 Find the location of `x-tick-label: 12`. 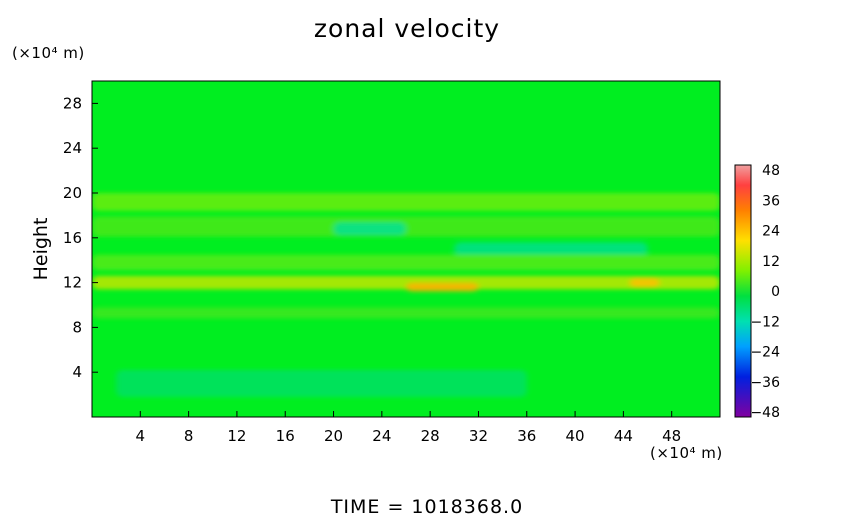

x-tick-label: 12 is located at coordinates (236, 436).